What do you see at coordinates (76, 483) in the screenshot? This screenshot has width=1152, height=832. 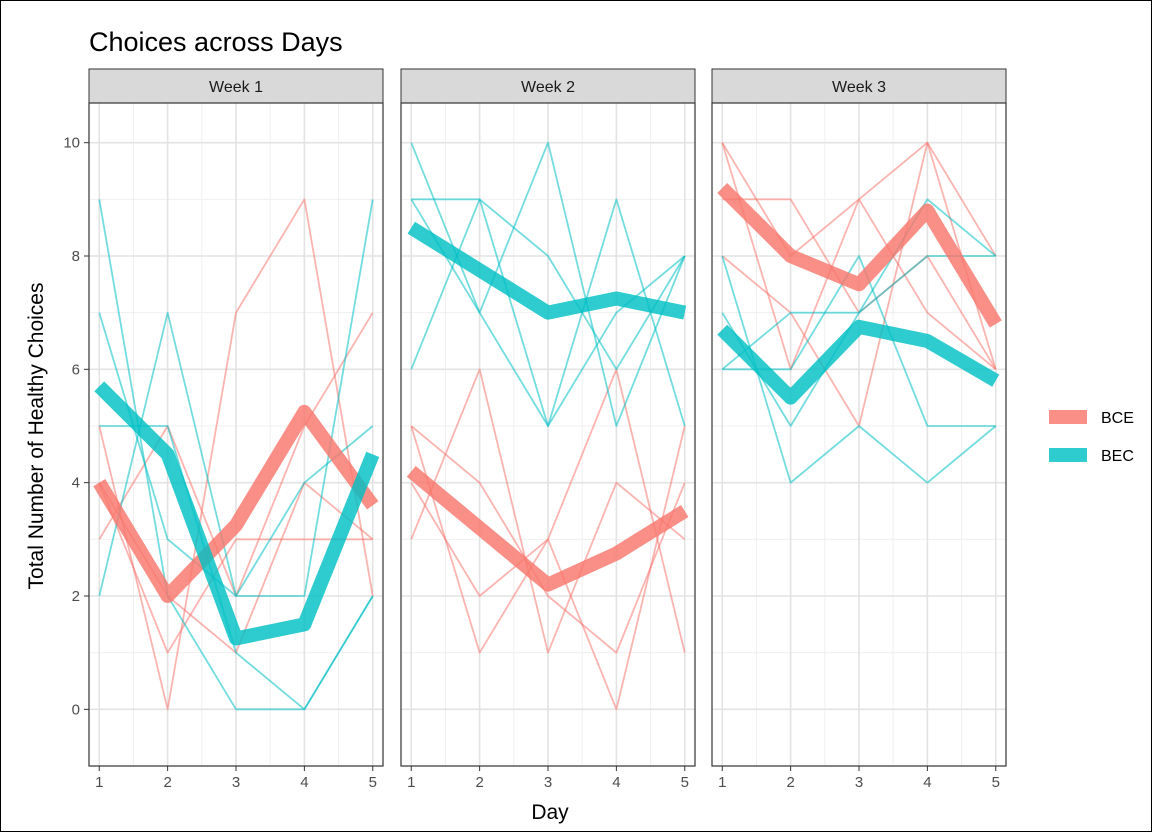 I see `y-tick-label: 4` at bounding box center [76, 483].